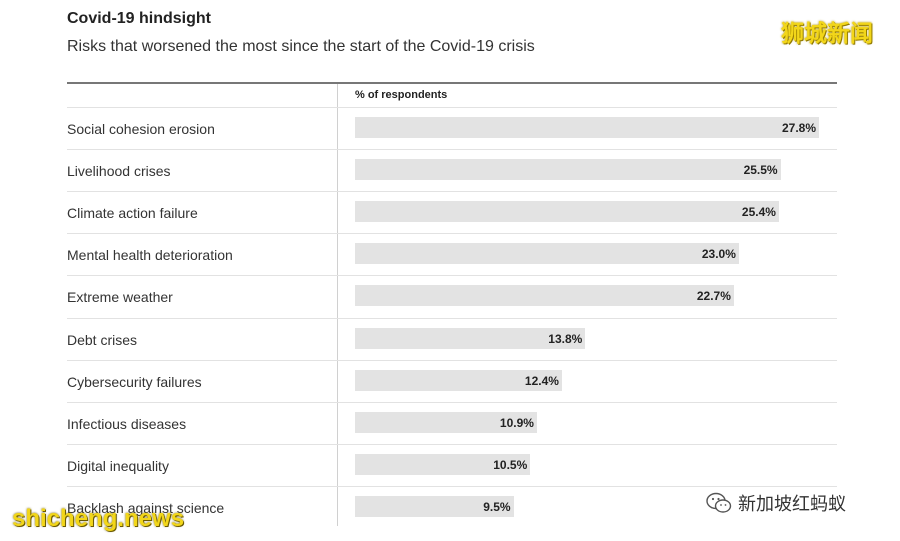 Image resolution: width=900 pixels, height=541 pixels. Describe the element at coordinates (458, 380) in the screenshot. I see `bar: 12.4%` at that location.